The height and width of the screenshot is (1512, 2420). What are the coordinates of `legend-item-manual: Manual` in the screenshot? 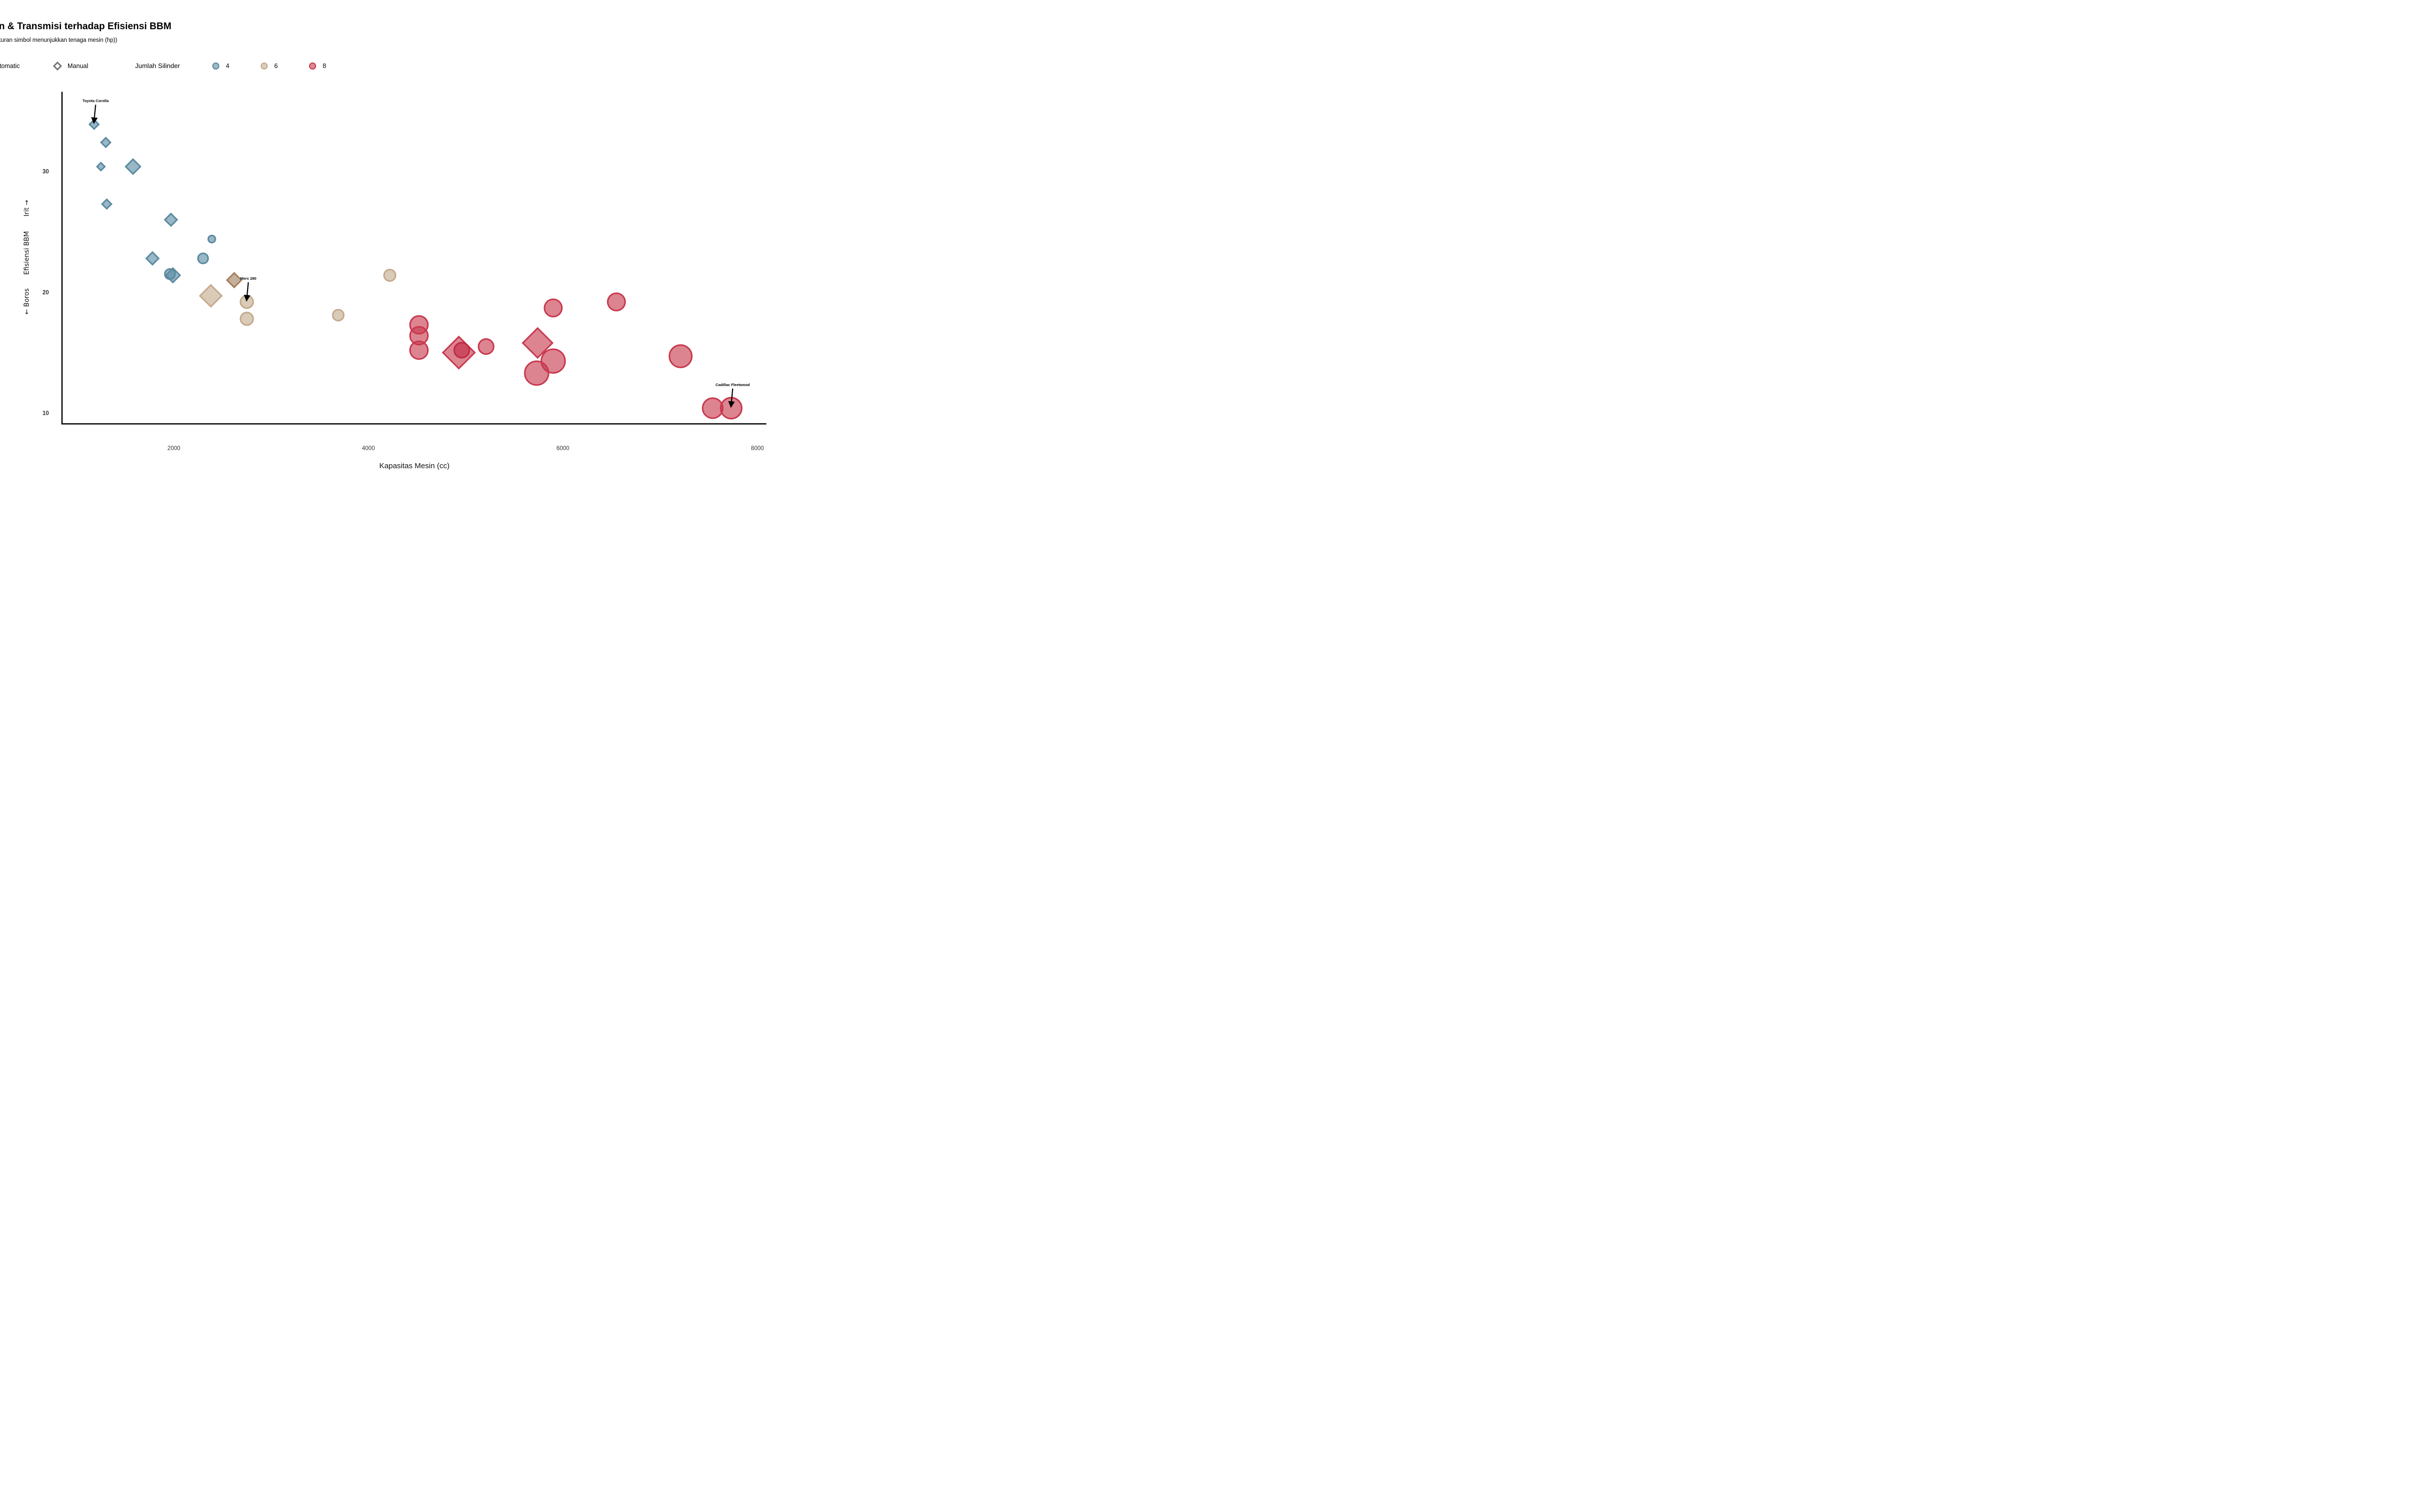 It's located at (70, 66).